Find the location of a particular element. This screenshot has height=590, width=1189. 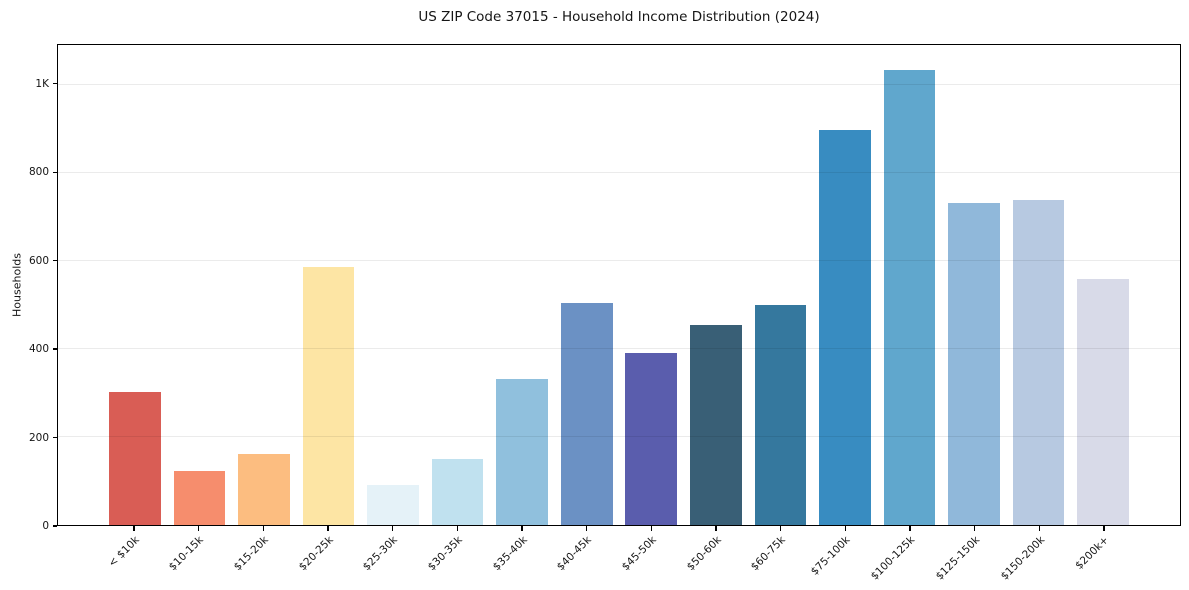

y-tick-mark-1K is located at coordinates (54, 84).